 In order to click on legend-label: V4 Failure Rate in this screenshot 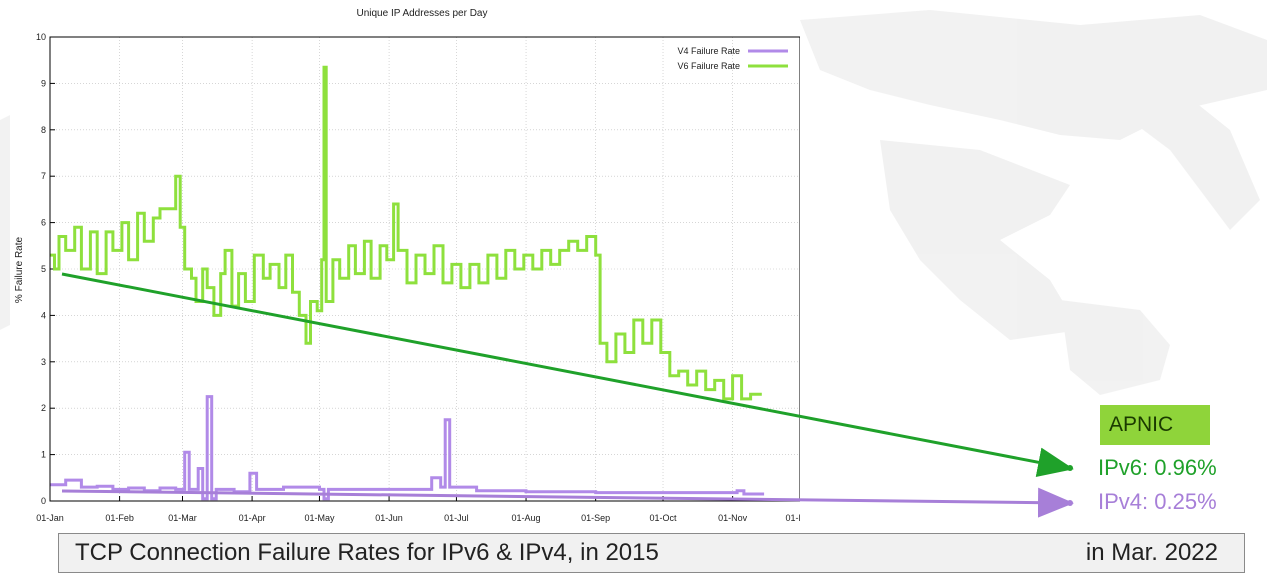, I will do `click(708, 51)`.